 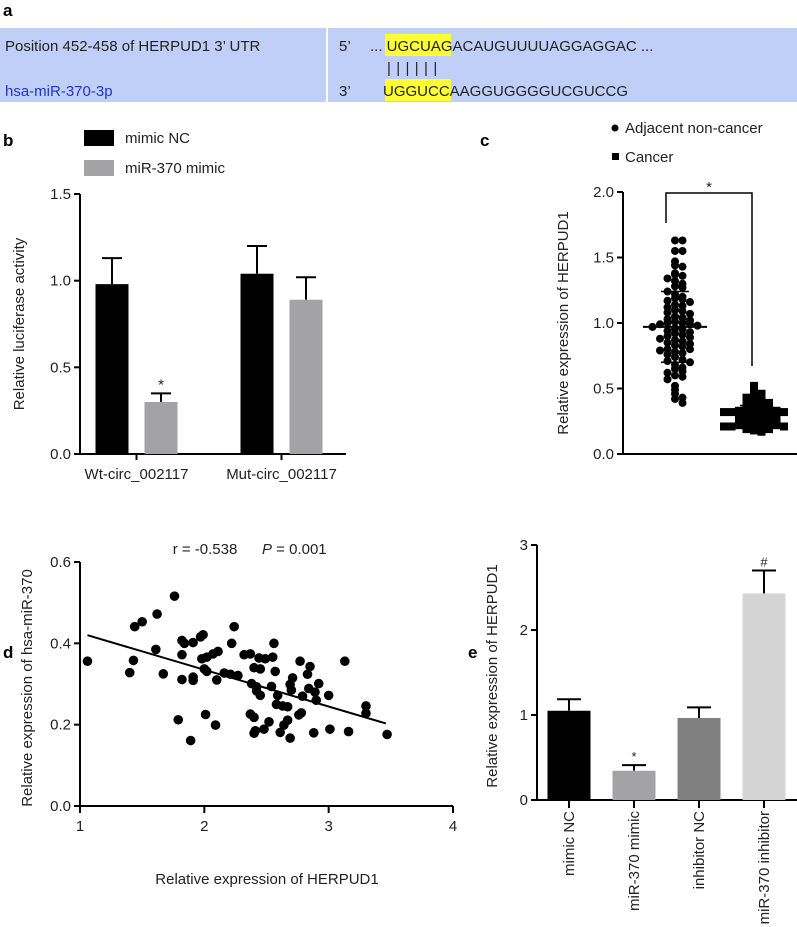 What do you see at coordinates (453, 826) in the screenshot?
I see `panel-d-x-tick-label: 4` at bounding box center [453, 826].